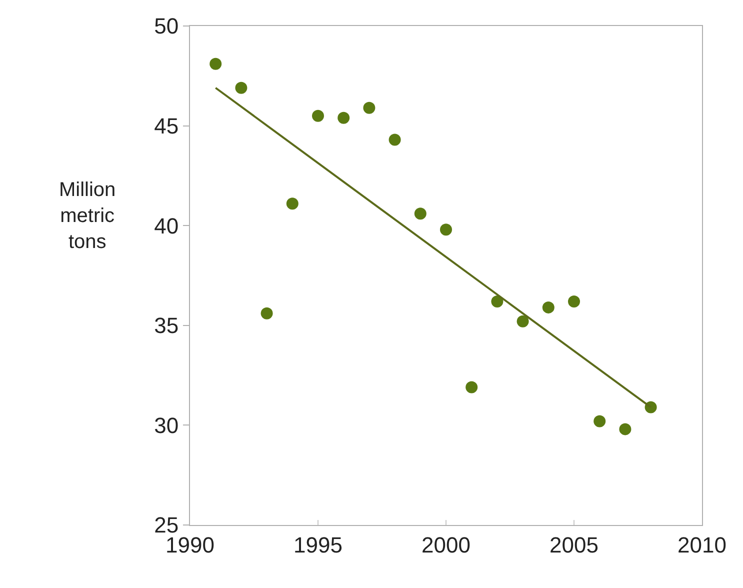  I want to click on x-tick-label: 2000, so click(446, 545).